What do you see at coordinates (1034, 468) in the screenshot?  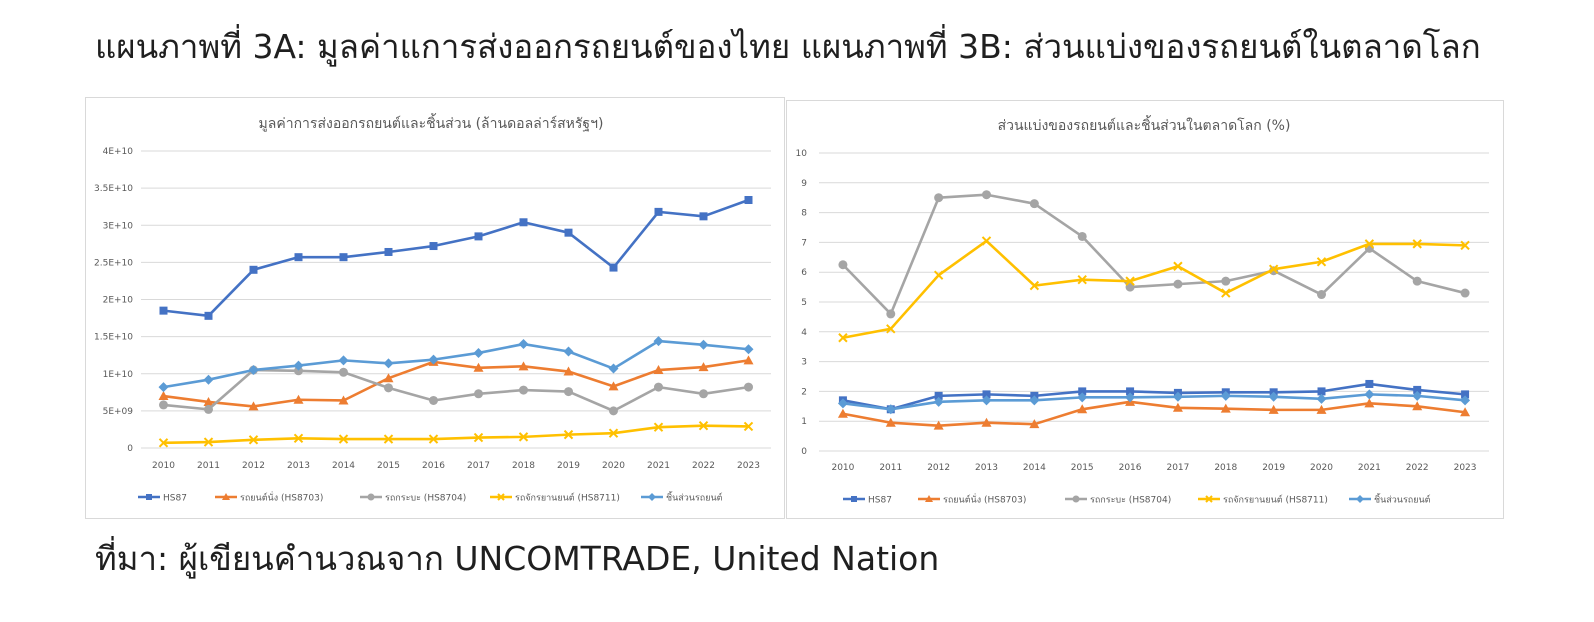 I see `chart-3b-x-tick-label: 2014` at bounding box center [1034, 468].